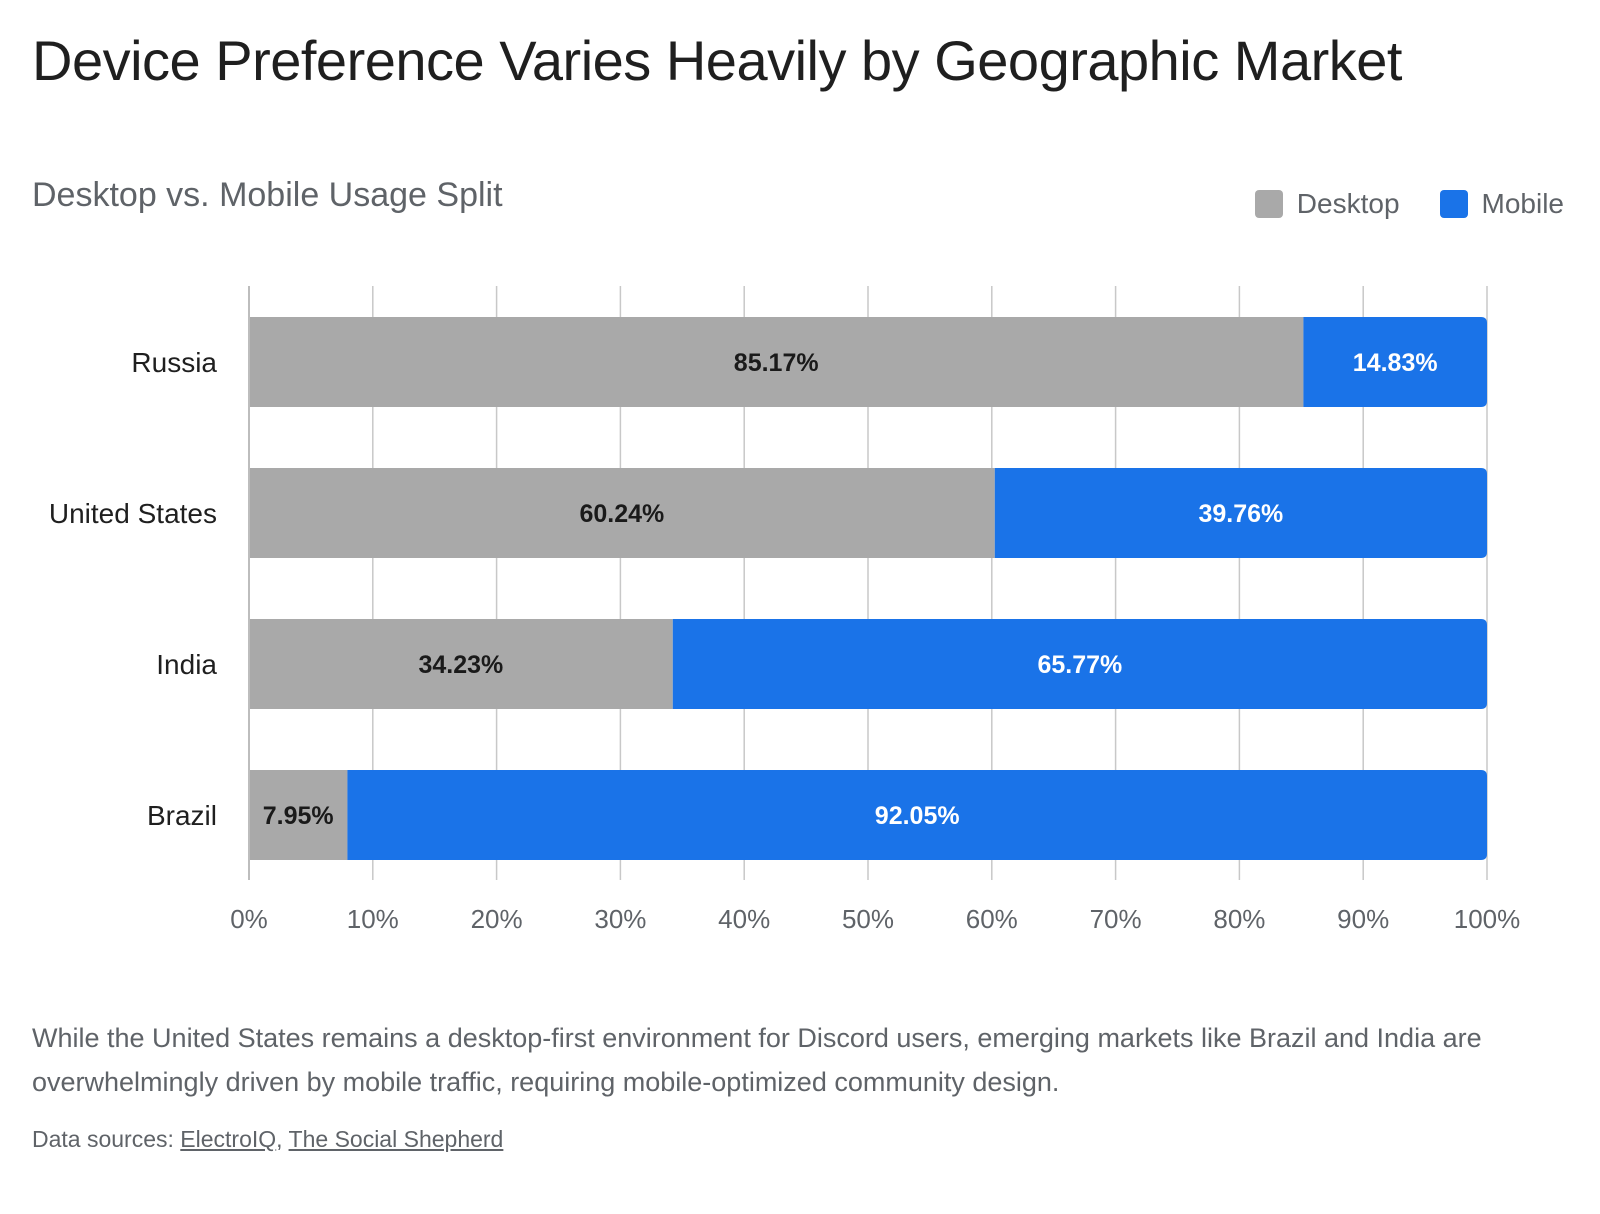 Image resolution: width=1600 pixels, height=1214 pixels. Describe the element at coordinates (249, 919) in the screenshot. I see `x-tick-label: 0%` at that location.